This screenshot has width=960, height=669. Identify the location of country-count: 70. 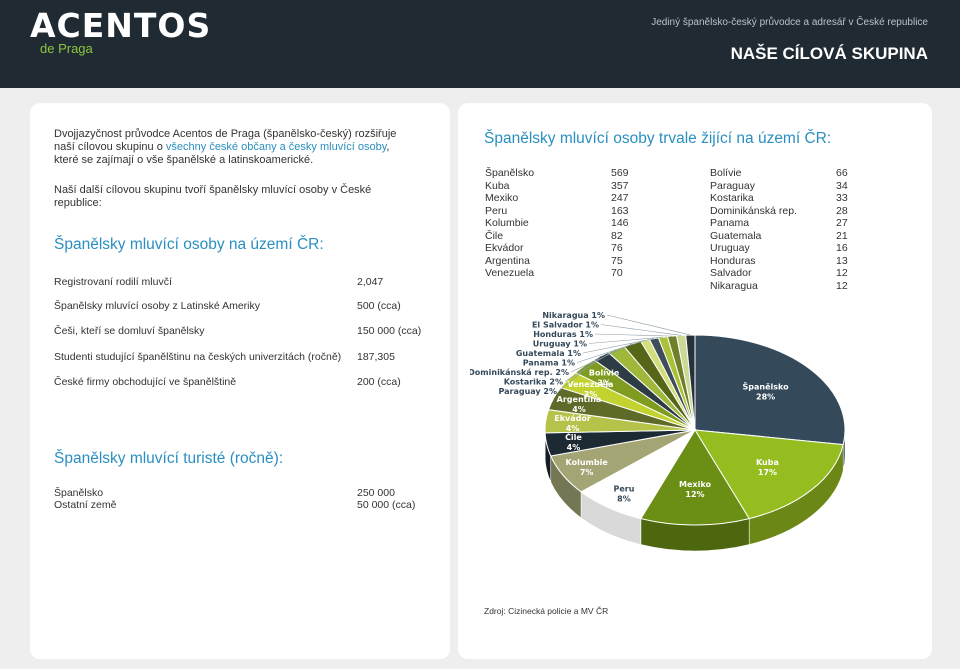
(617, 273).